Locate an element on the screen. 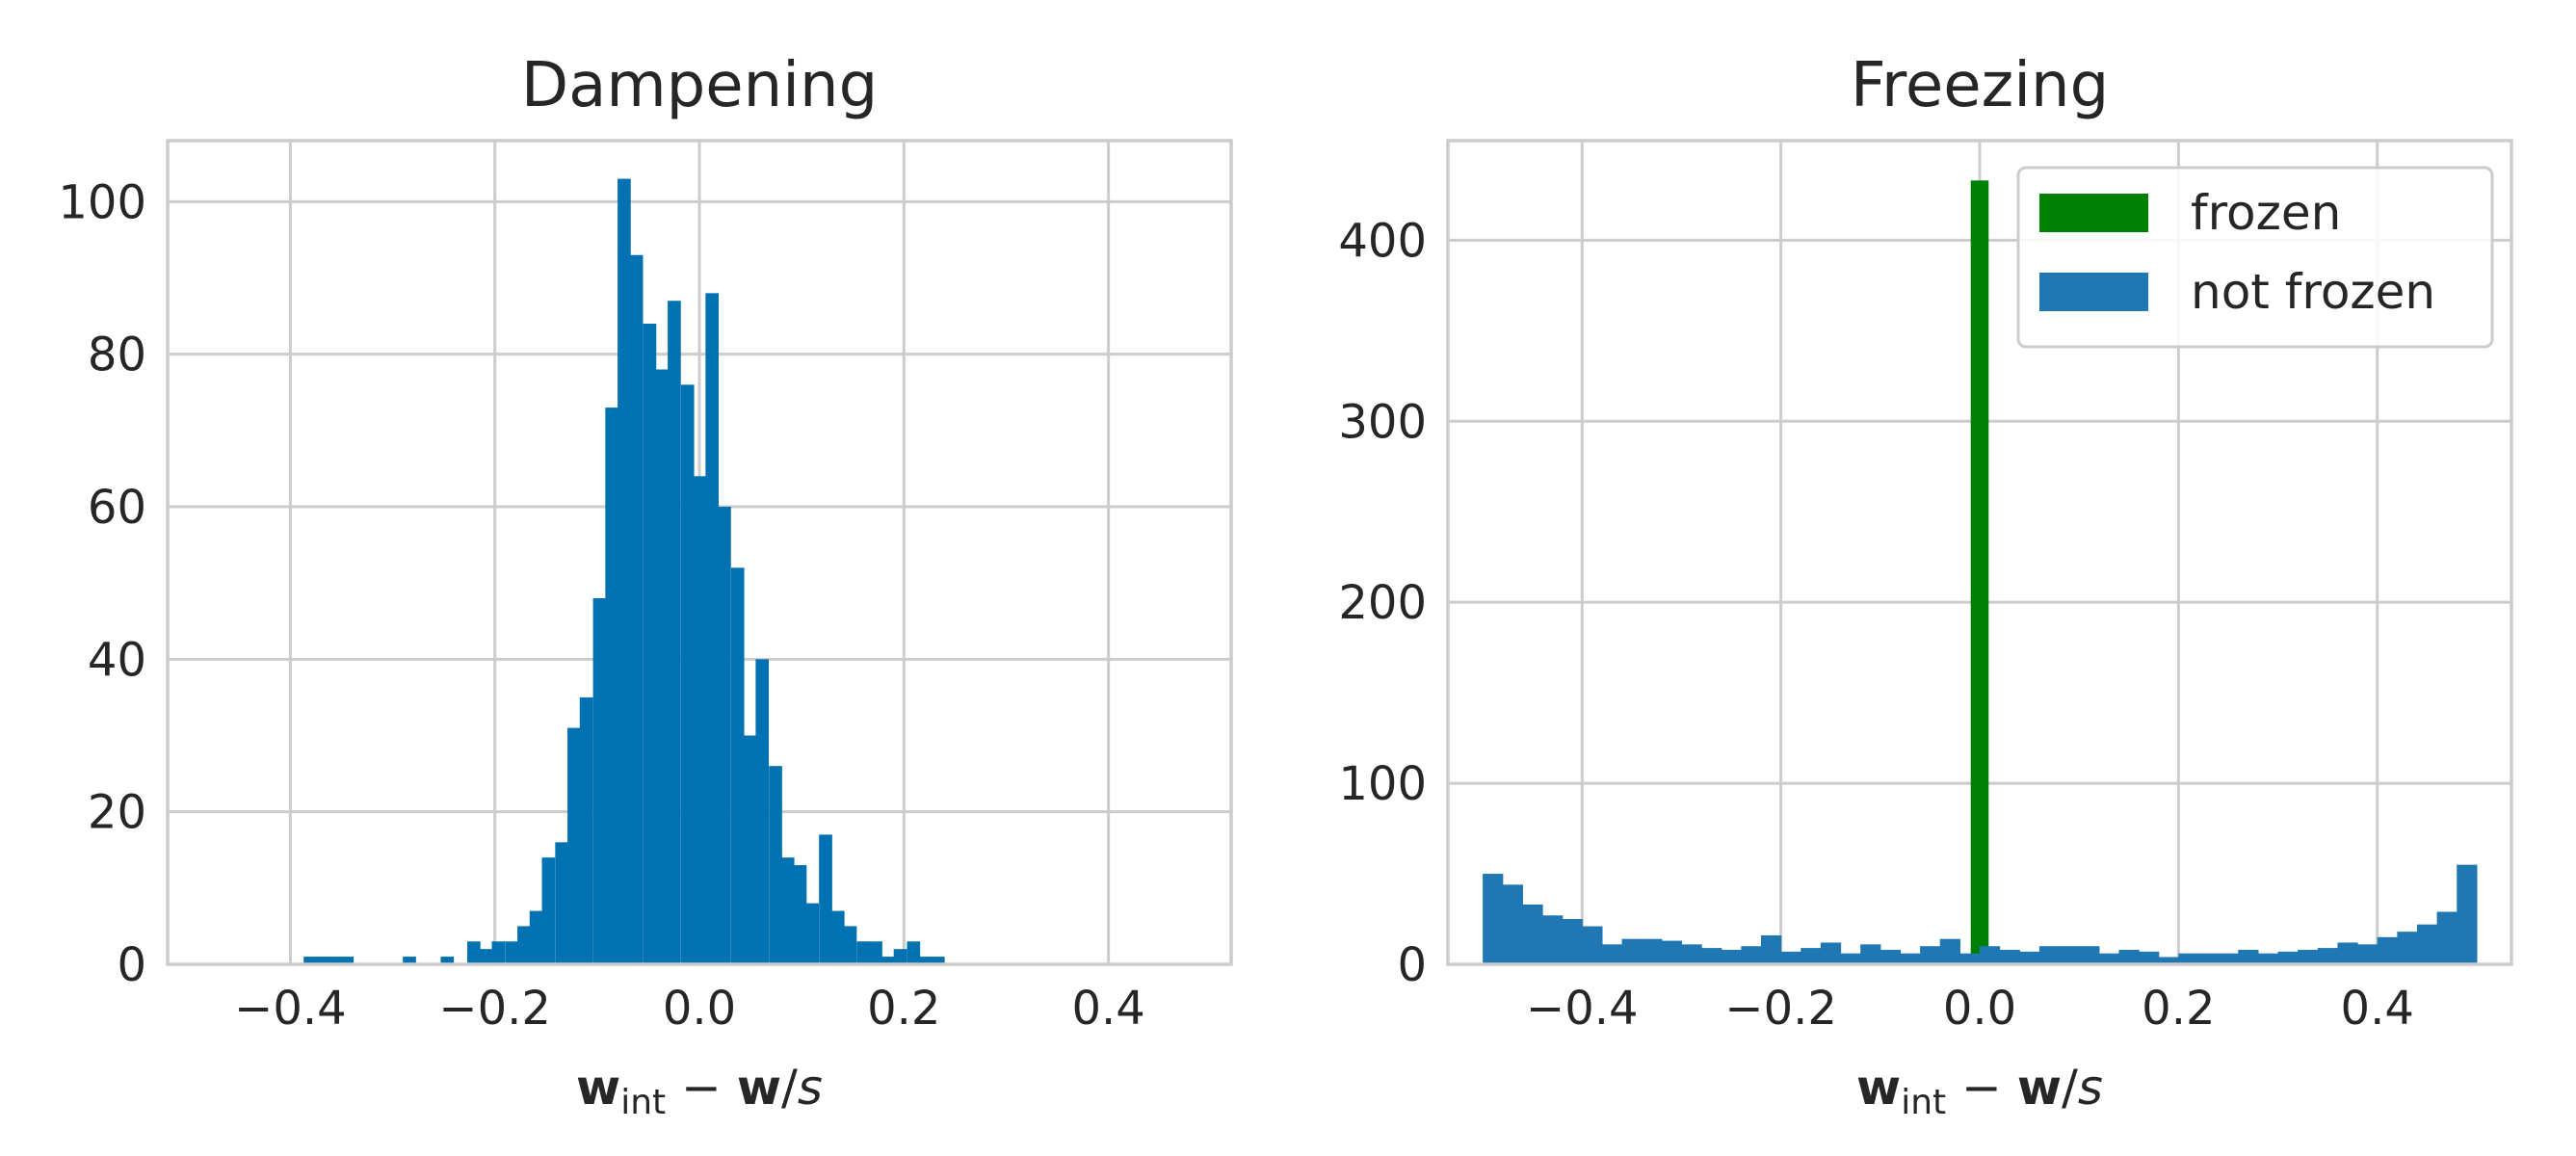 The width and height of the screenshot is (2576, 1156). series-not-frozen is located at coordinates (1981, 914).